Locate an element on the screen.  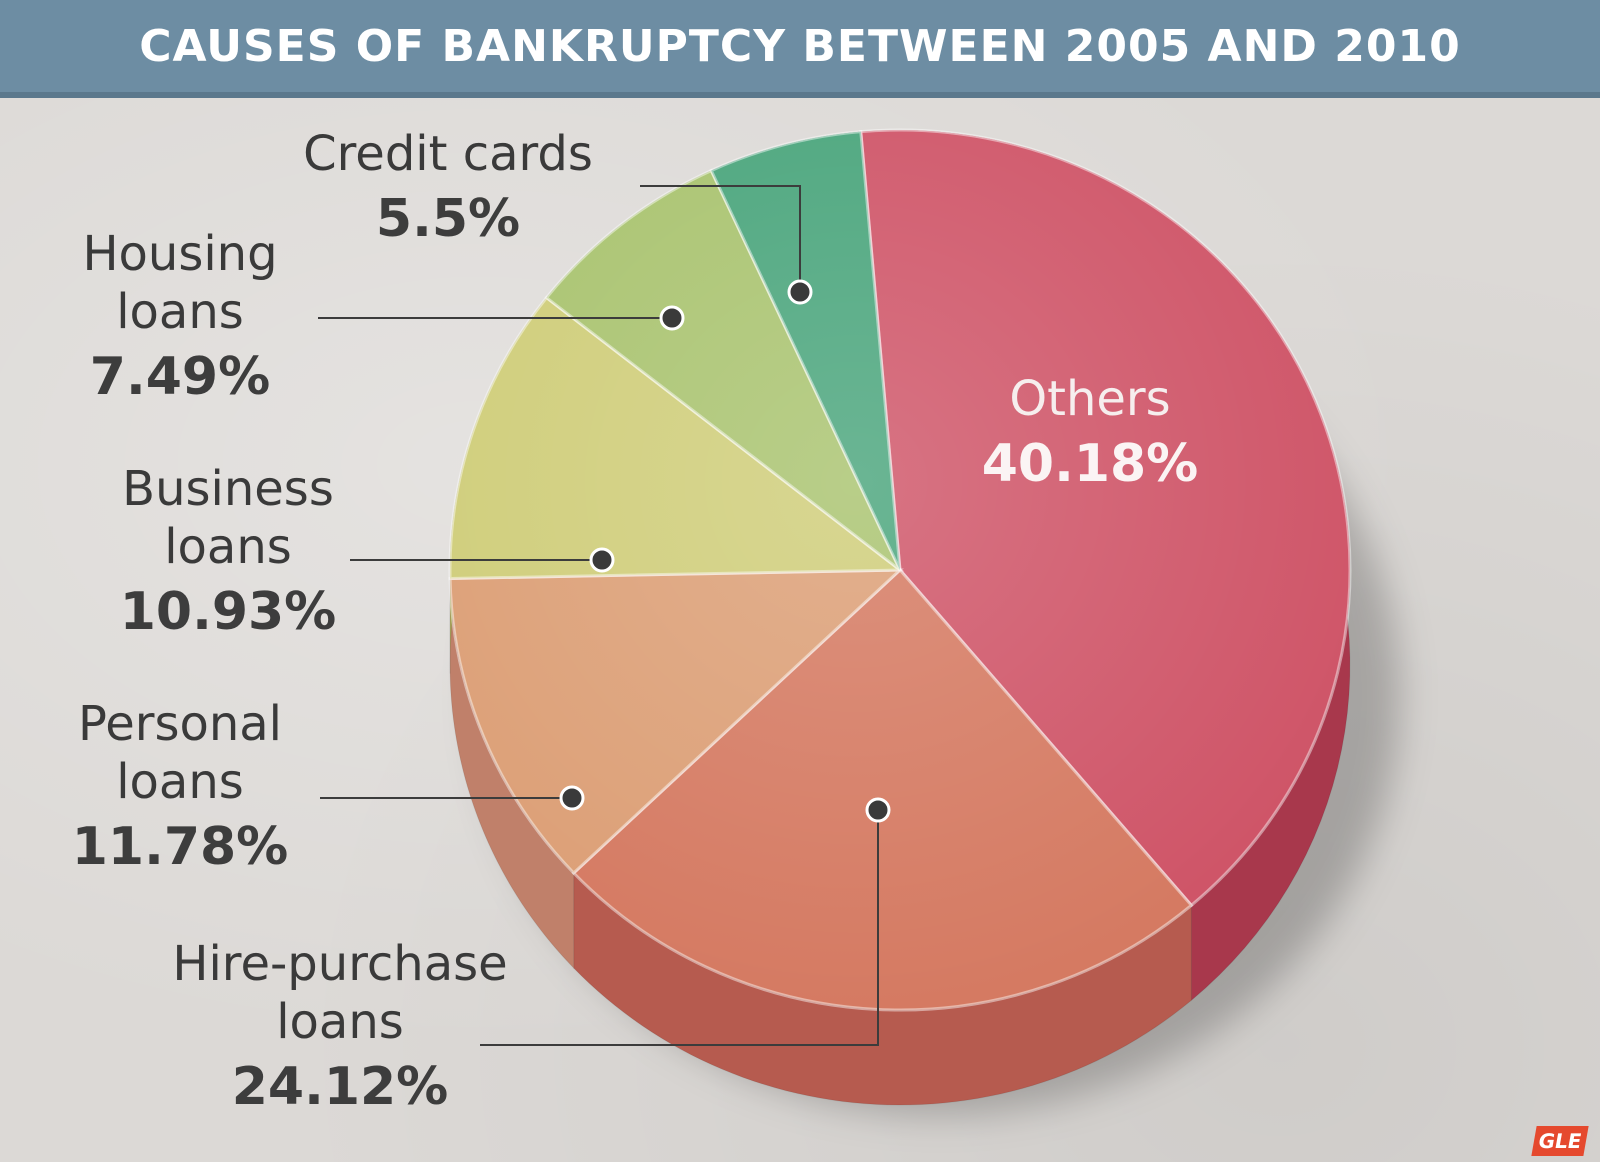
slice-value-1: 24.12% is located at coordinates (340, 1087).